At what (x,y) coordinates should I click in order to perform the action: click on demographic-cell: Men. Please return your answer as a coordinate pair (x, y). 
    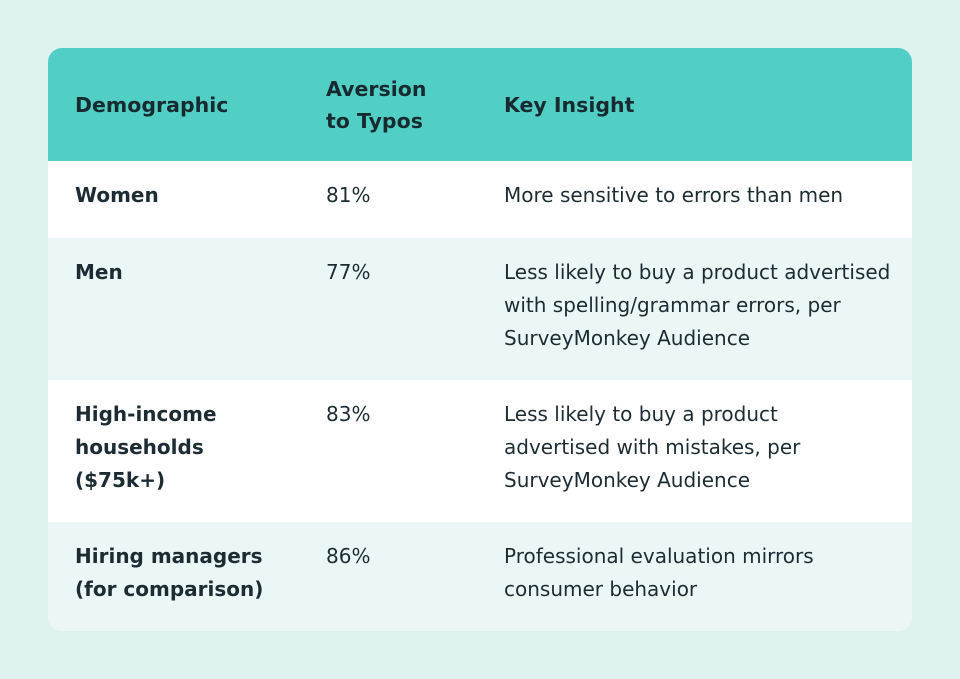
    Looking at the image, I should click on (99, 272).